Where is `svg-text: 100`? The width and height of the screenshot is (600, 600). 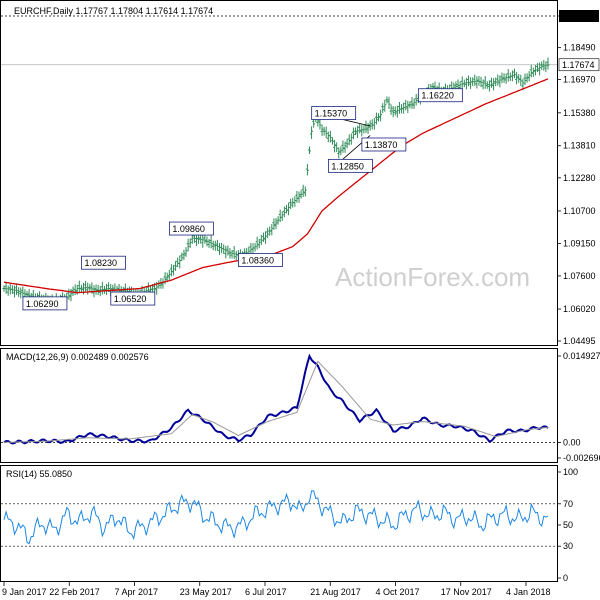
svg-text: 100 is located at coordinates (570, 472).